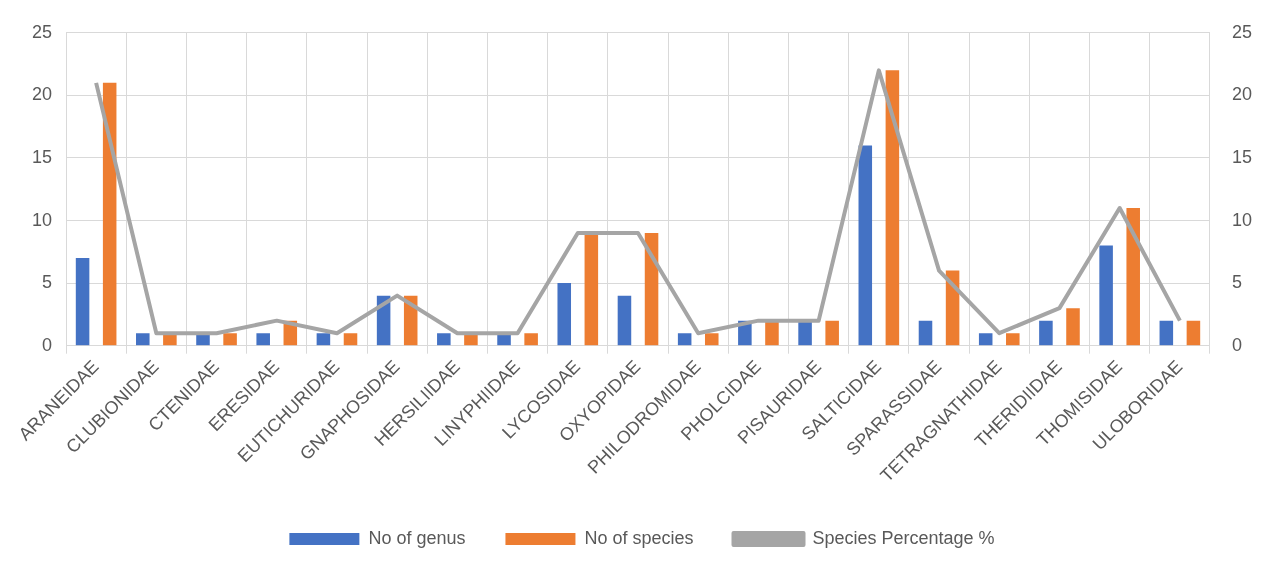 Image resolution: width=1286 pixels, height=577 pixels. What do you see at coordinates (47, 344) in the screenshot?
I see `y-tick-label: 0` at bounding box center [47, 344].